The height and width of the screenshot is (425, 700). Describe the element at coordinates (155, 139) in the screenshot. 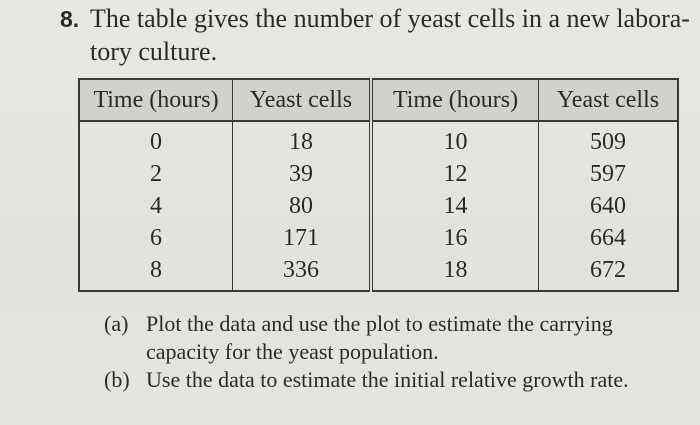

I see `table-cell: 0` at that location.